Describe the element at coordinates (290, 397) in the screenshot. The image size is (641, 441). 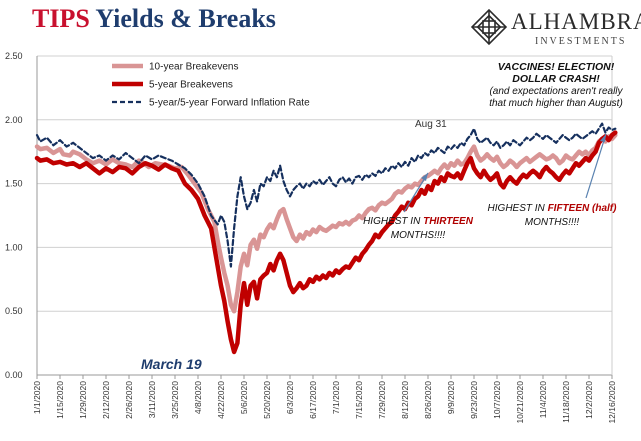
I see `x-tick-label: 6/3/2020` at that location.